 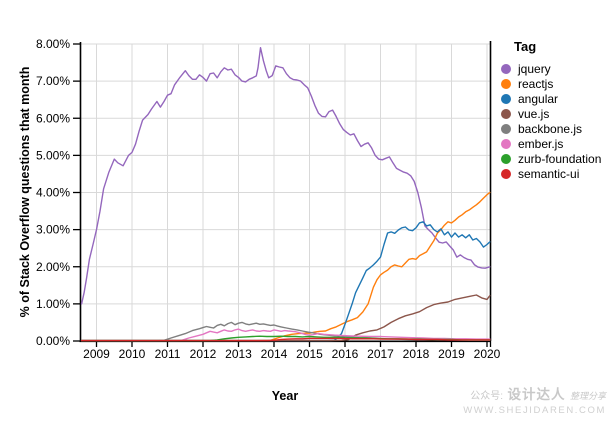 What do you see at coordinates (506, 113) in the screenshot?
I see `legend-dot-vue.js` at bounding box center [506, 113].